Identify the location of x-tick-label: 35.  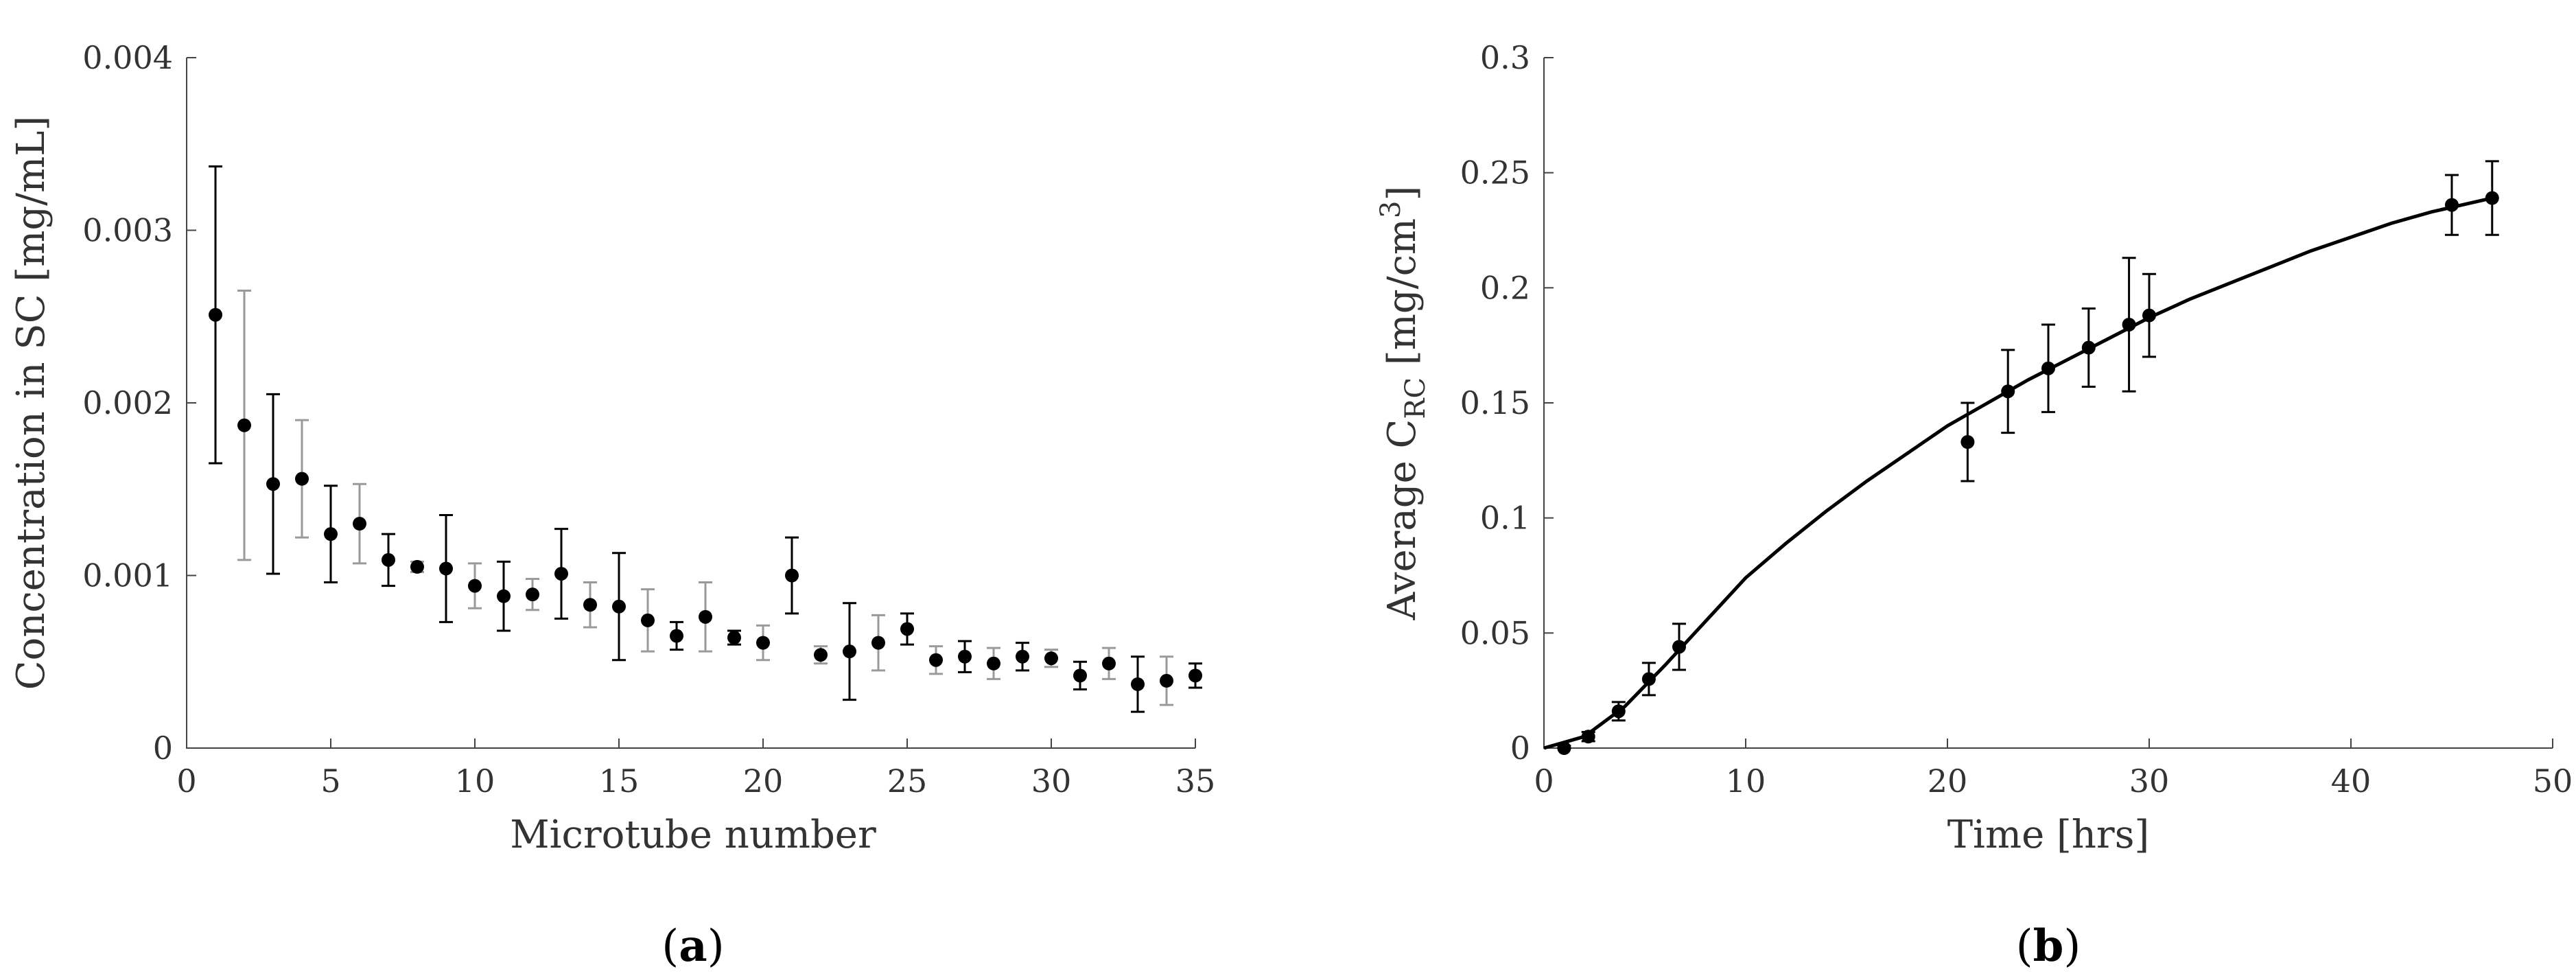
(1195, 781).